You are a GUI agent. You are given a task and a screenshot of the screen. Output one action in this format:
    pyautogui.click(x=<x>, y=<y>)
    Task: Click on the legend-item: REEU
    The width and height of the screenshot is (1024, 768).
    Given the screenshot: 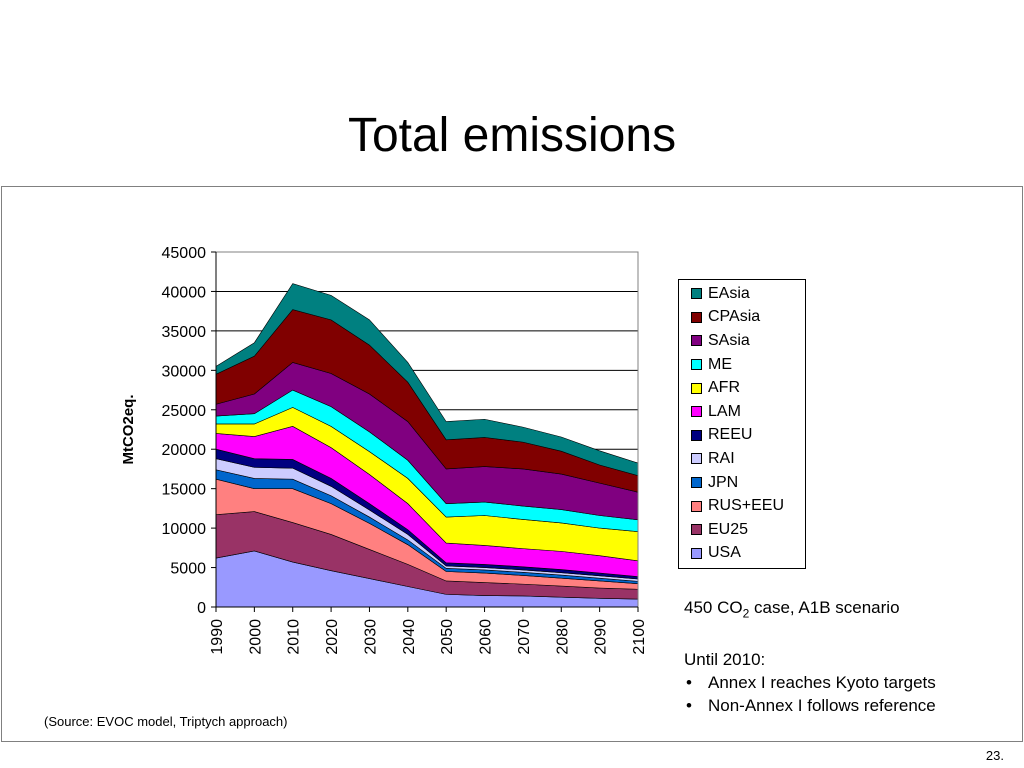 What is the action you would take?
    pyautogui.click(x=748, y=436)
    